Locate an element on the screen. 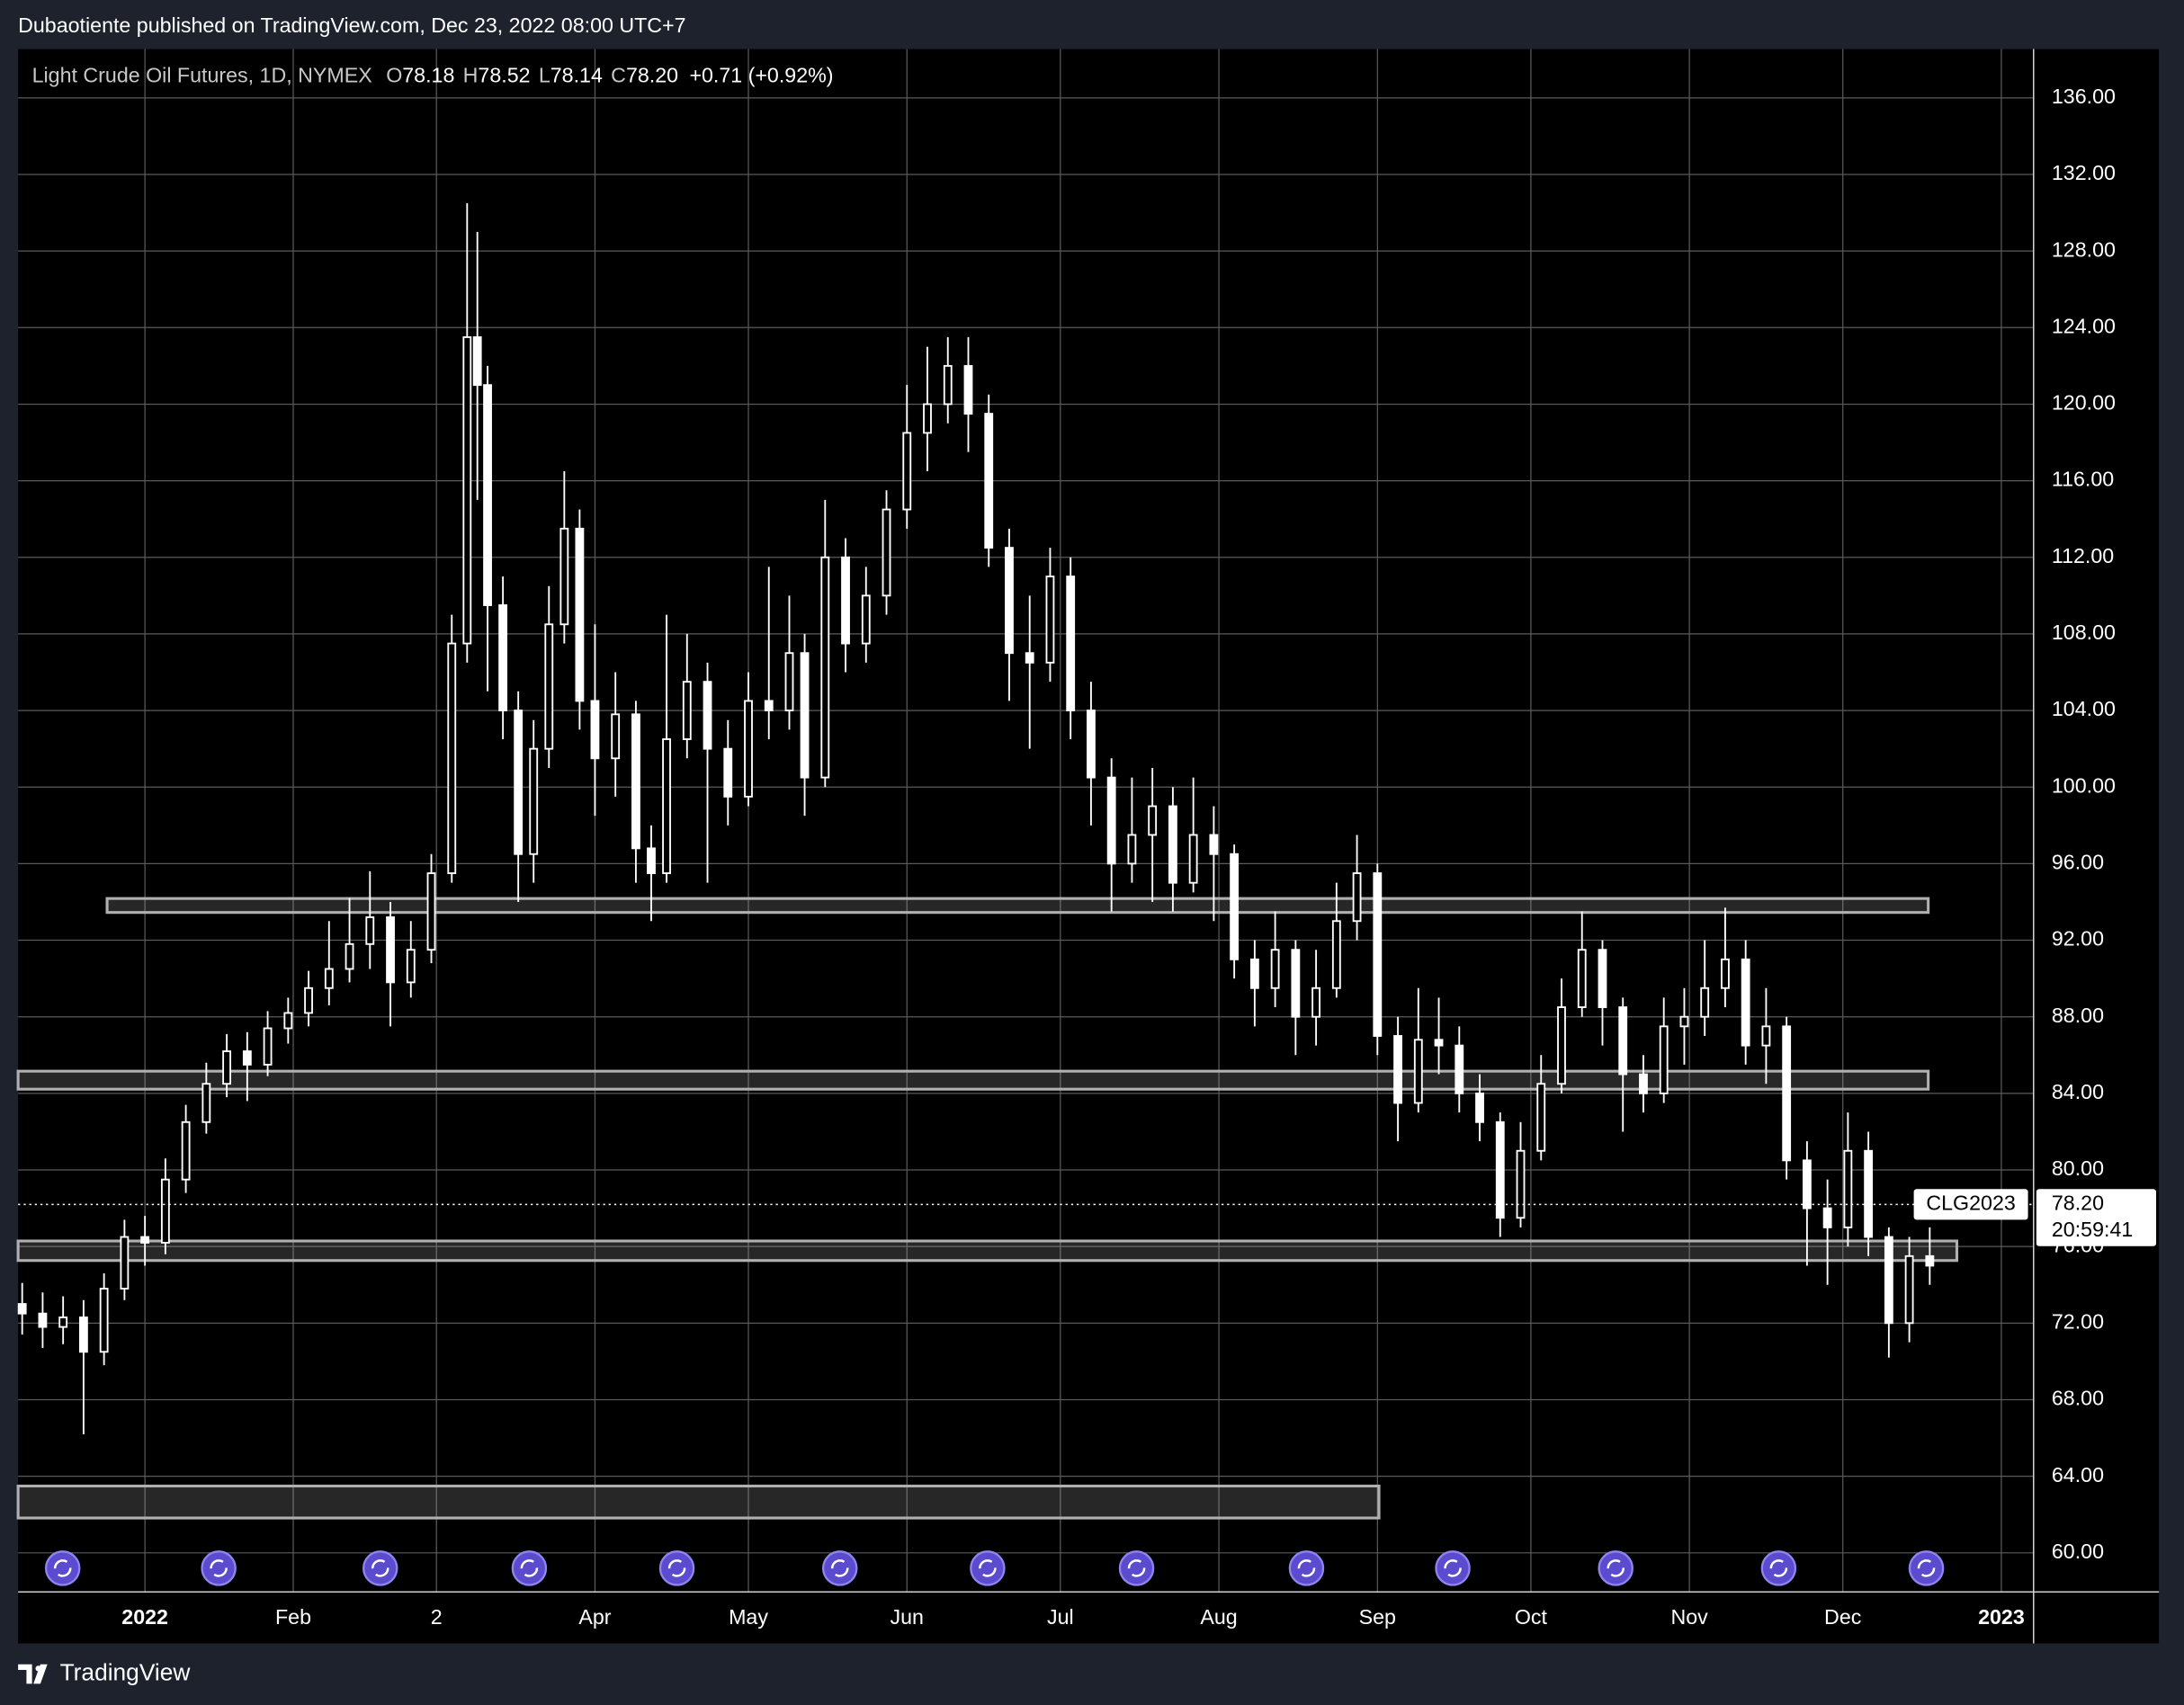 The height and width of the screenshot is (1705, 2184). y-tick-label: 64.00 is located at coordinates (2078, 1474).